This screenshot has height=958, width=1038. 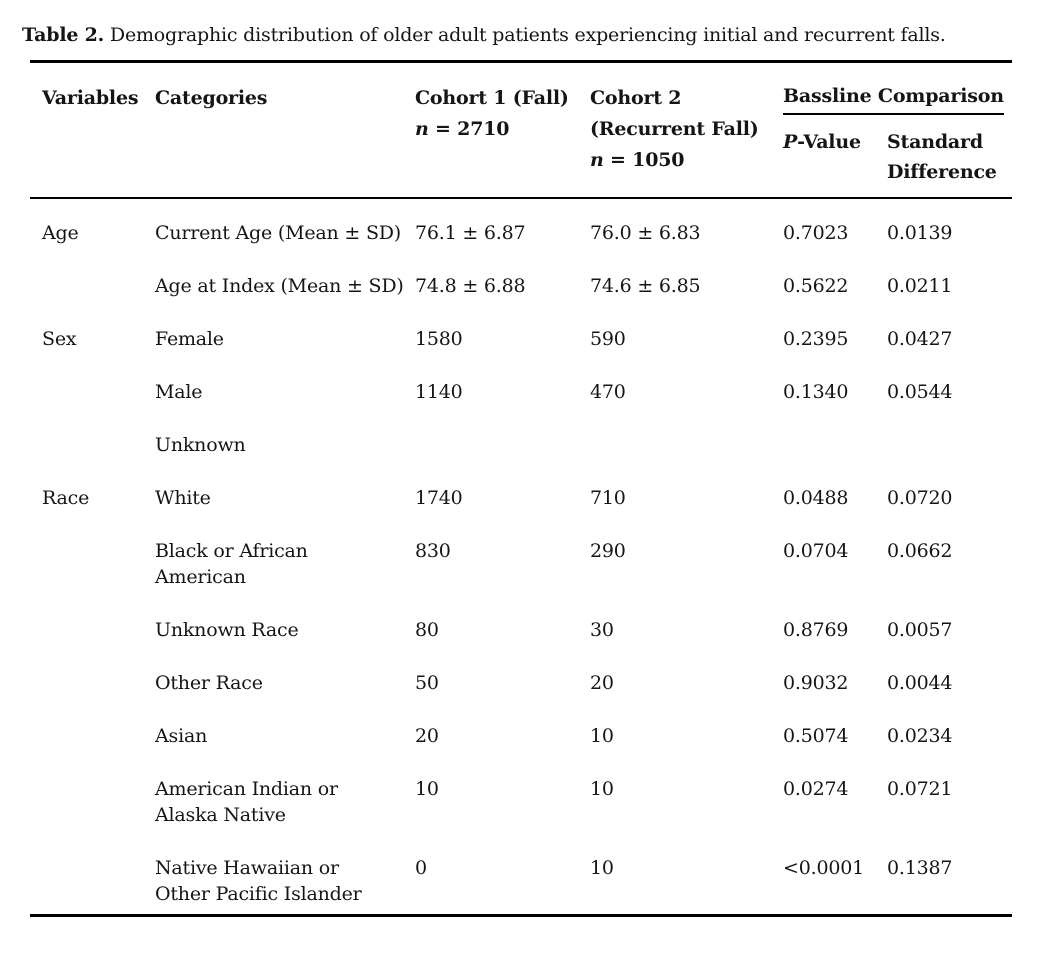 What do you see at coordinates (816, 233) in the screenshot?
I see `cell-p-value: 0.7023` at bounding box center [816, 233].